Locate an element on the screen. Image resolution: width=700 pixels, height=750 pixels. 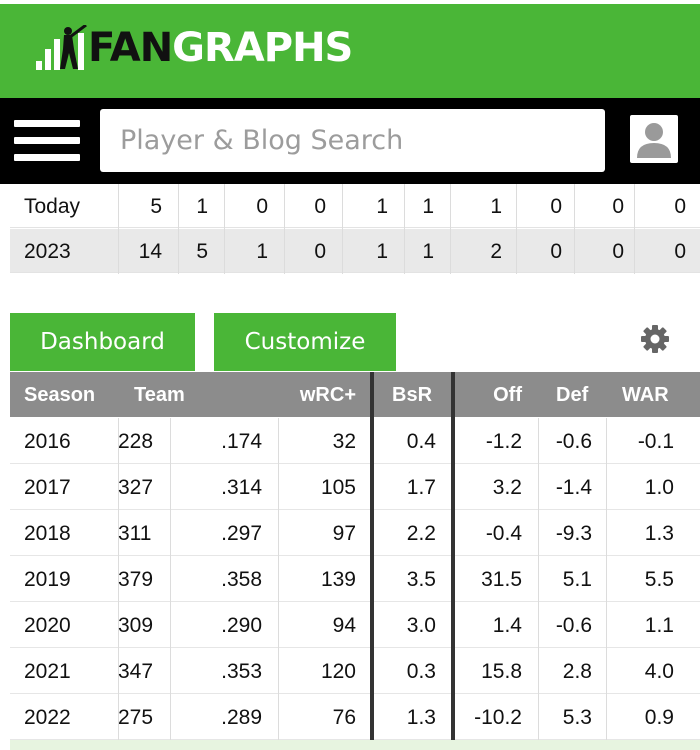
cell-rate: .353 is located at coordinates (241, 671).